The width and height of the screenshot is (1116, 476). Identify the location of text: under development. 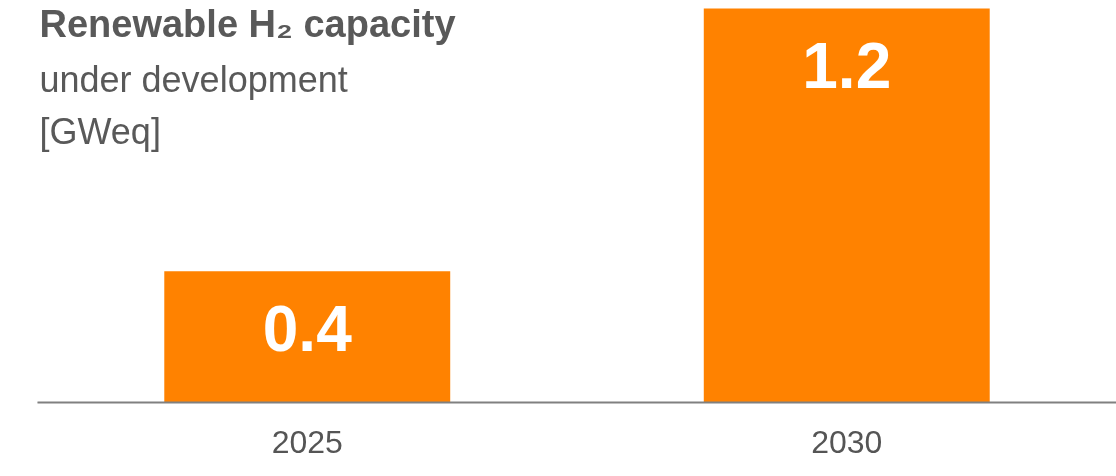
(193, 79).